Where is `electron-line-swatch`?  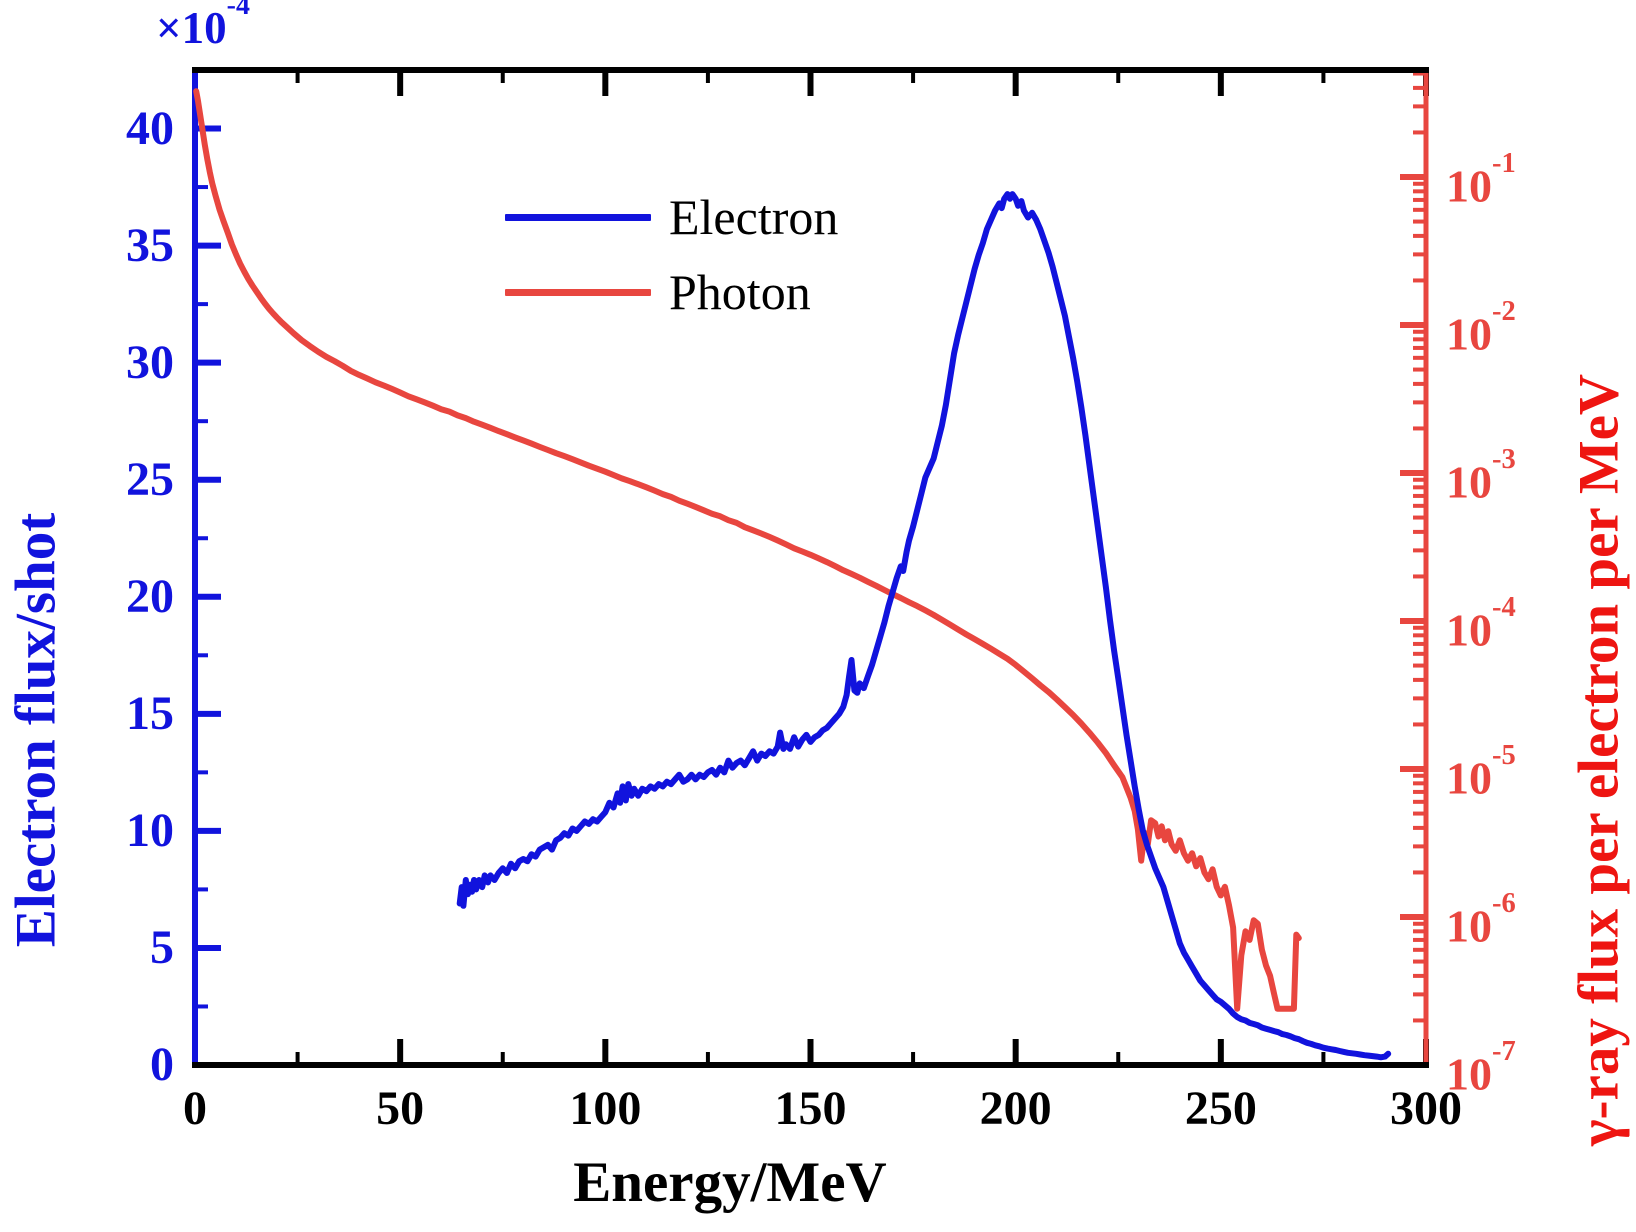 electron-line-swatch is located at coordinates (578, 217).